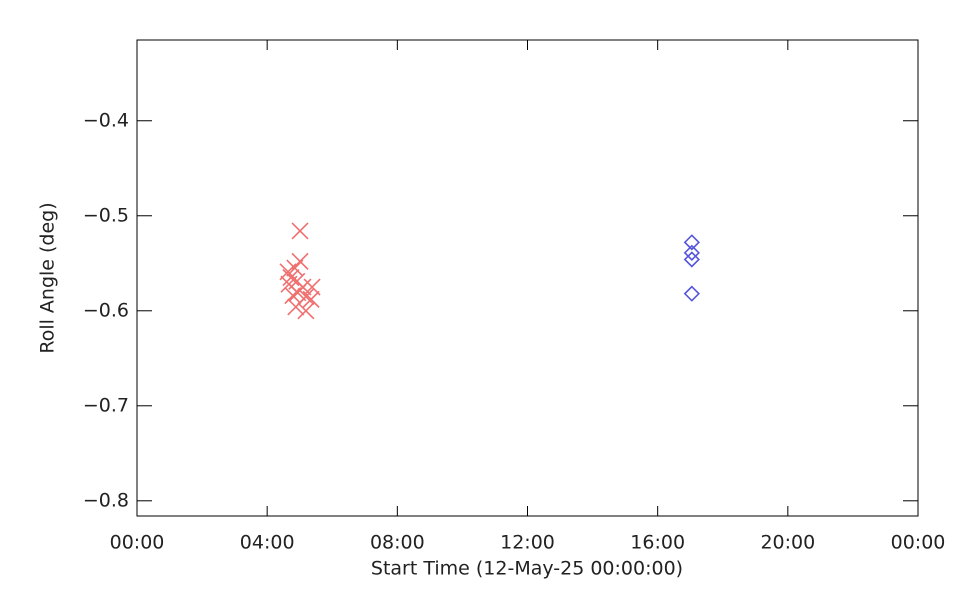  Describe the element at coordinates (106, 405) in the screenshot. I see `y-tick-label: −0.7` at that location.